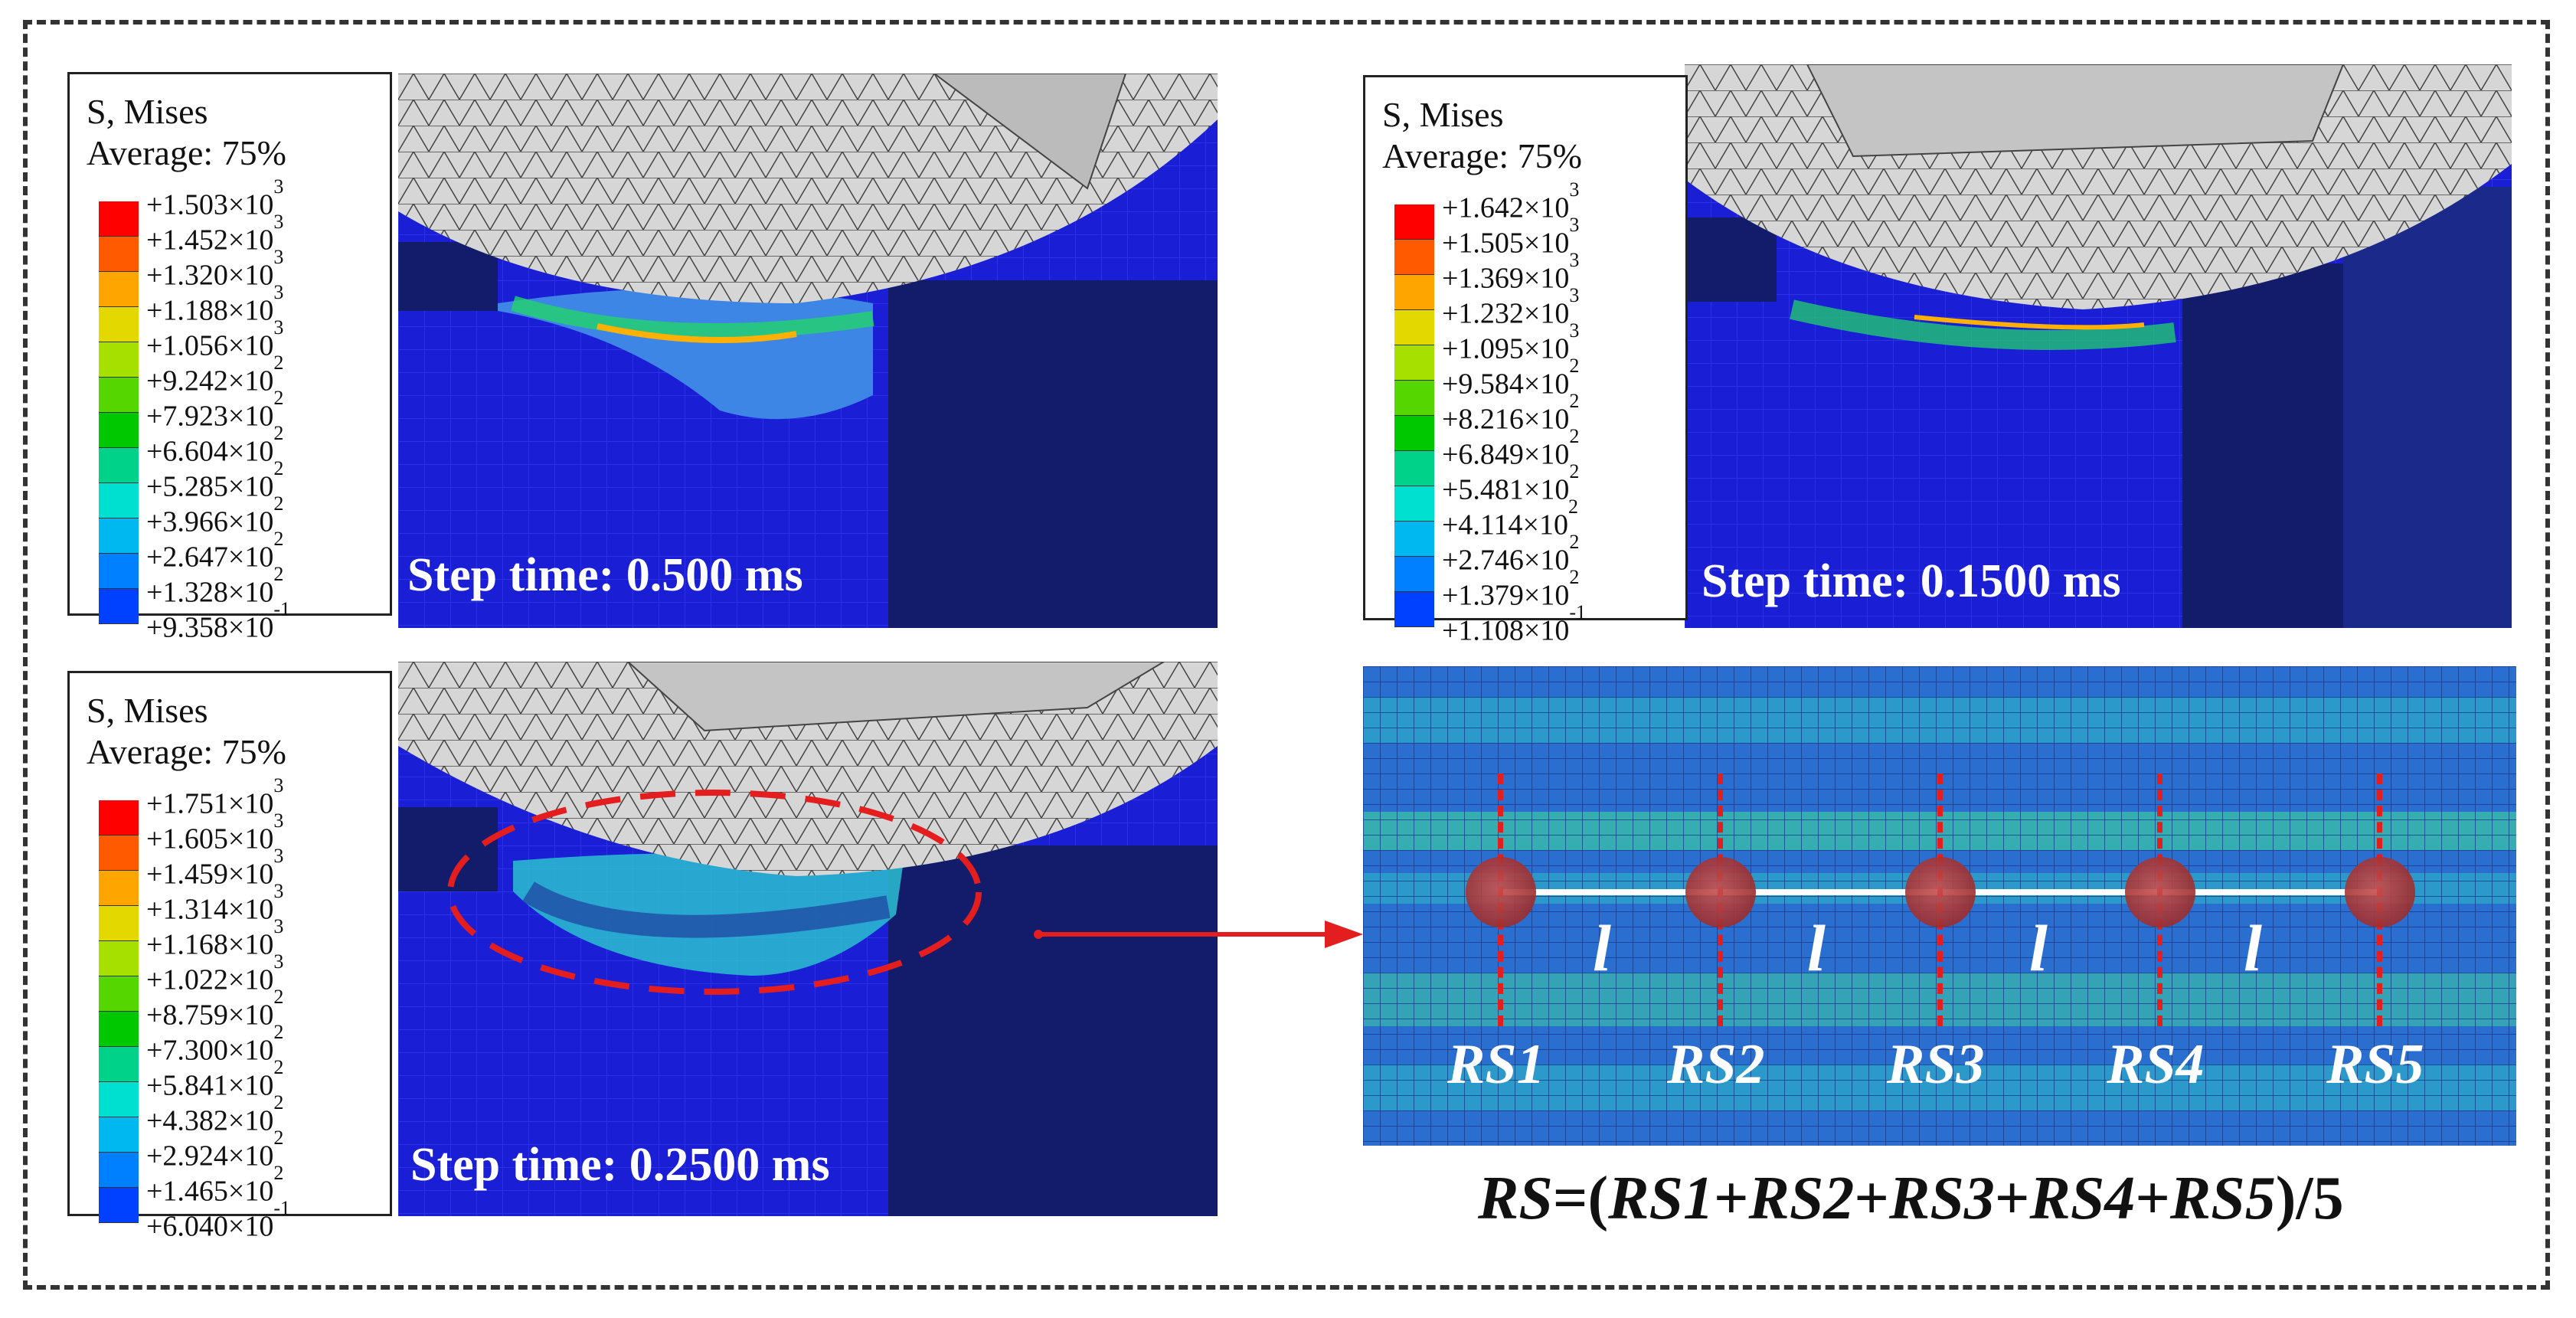  Describe the element at coordinates (215, 234) in the screenshot. I see `legend-value: +1.452×103` at that location.